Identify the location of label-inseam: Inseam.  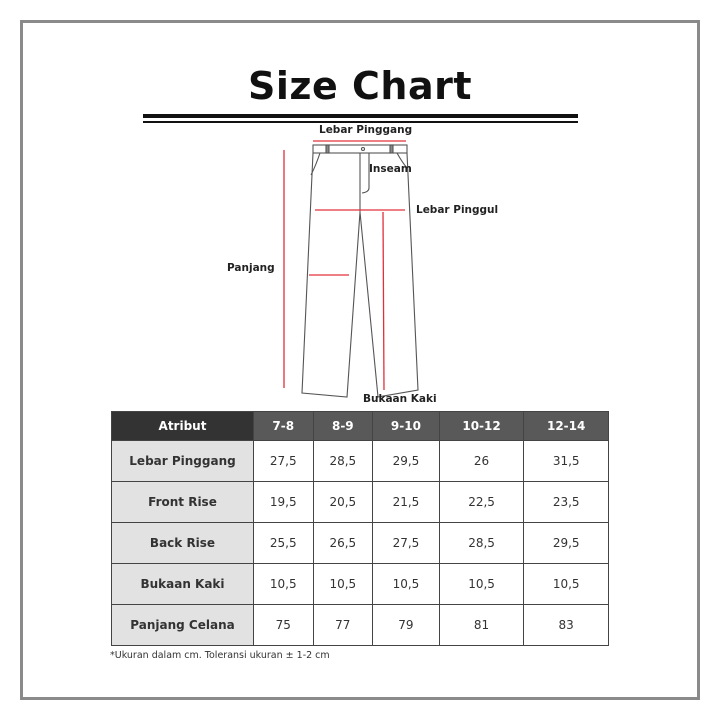
(390, 169).